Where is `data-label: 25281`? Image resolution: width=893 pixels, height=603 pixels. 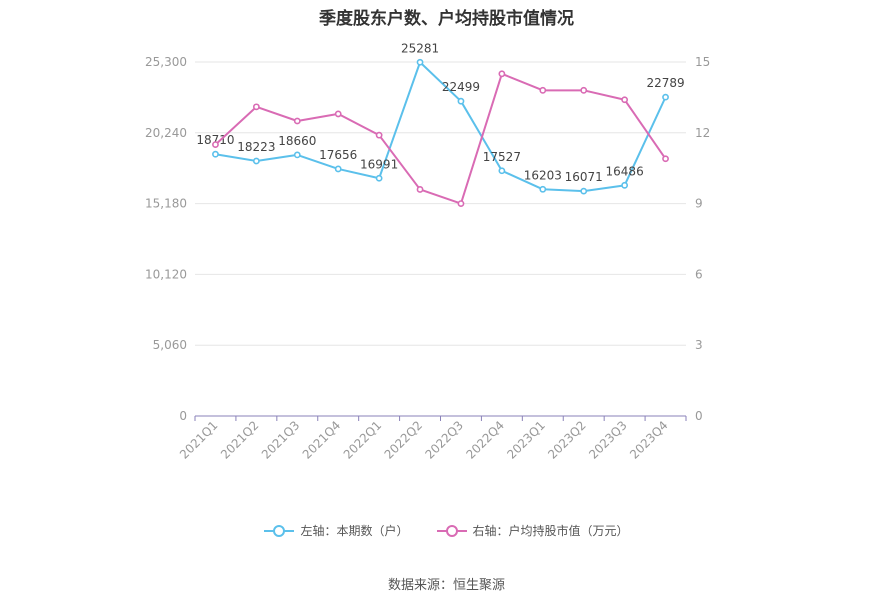 data-label: 25281 is located at coordinates (420, 48).